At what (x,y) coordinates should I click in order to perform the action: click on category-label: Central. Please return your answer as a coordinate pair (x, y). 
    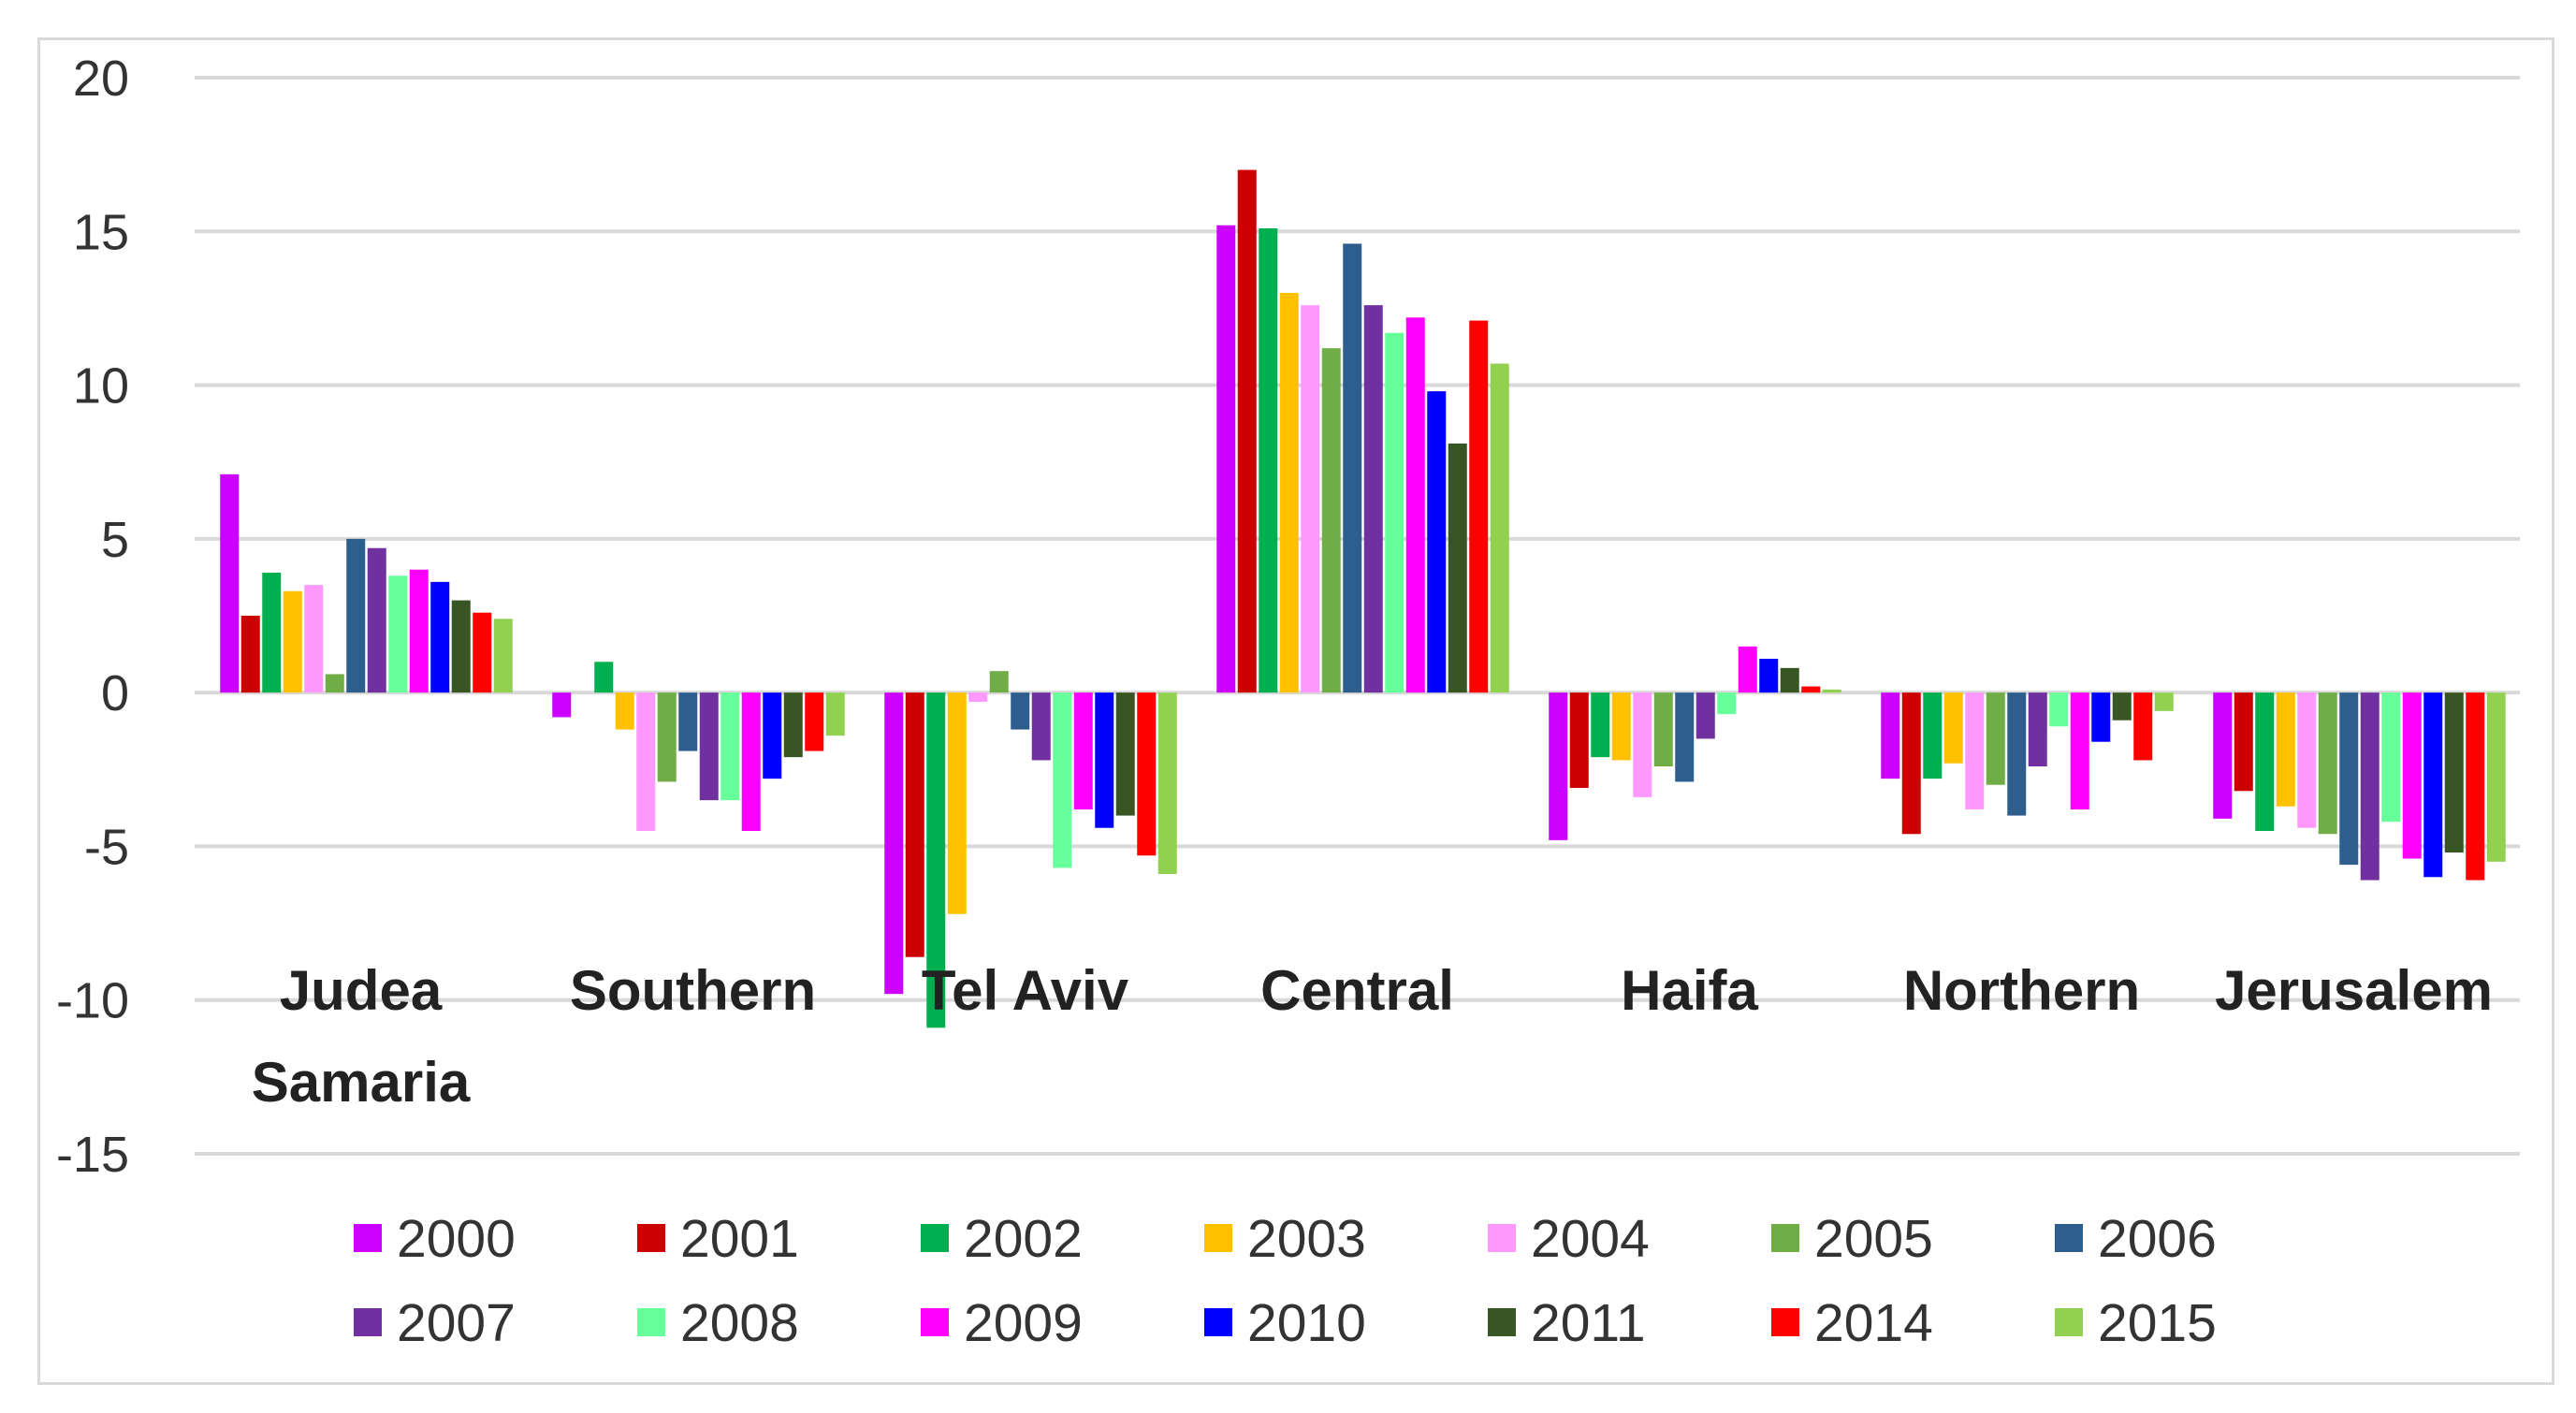
    Looking at the image, I should click on (1357, 990).